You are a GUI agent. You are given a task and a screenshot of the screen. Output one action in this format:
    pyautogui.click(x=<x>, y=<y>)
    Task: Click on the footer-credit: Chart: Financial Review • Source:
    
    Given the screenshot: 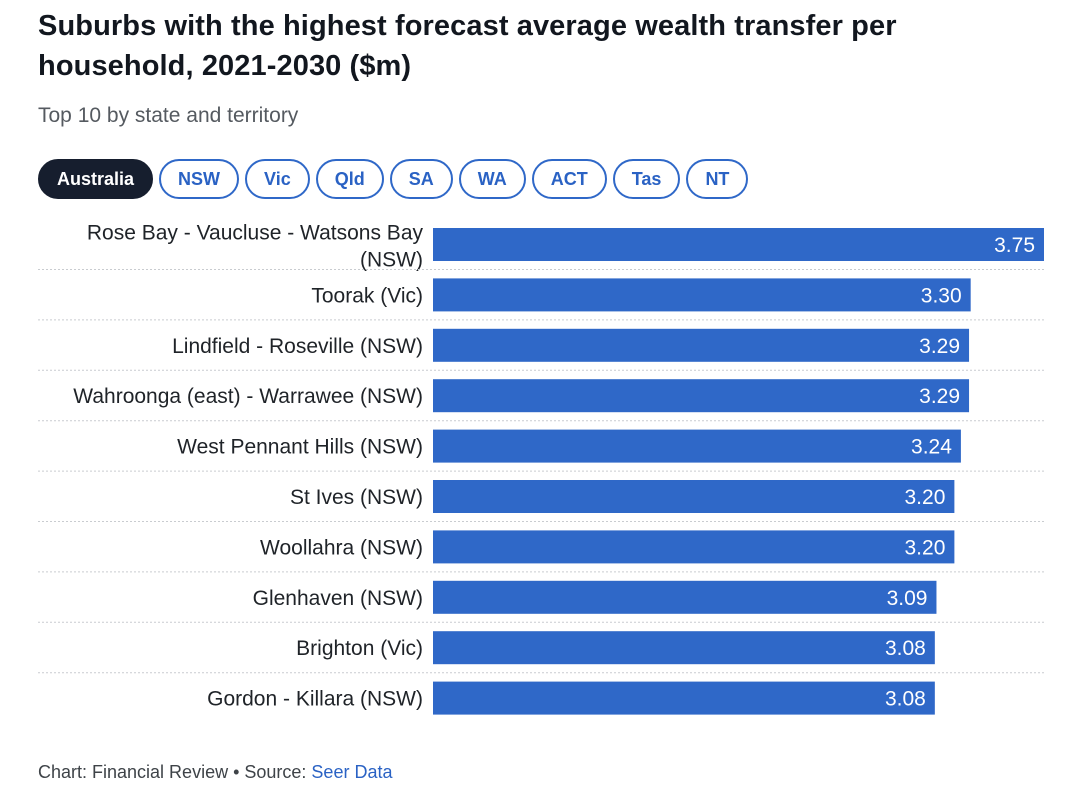 What is the action you would take?
    pyautogui.click(x=175, y=772)
    